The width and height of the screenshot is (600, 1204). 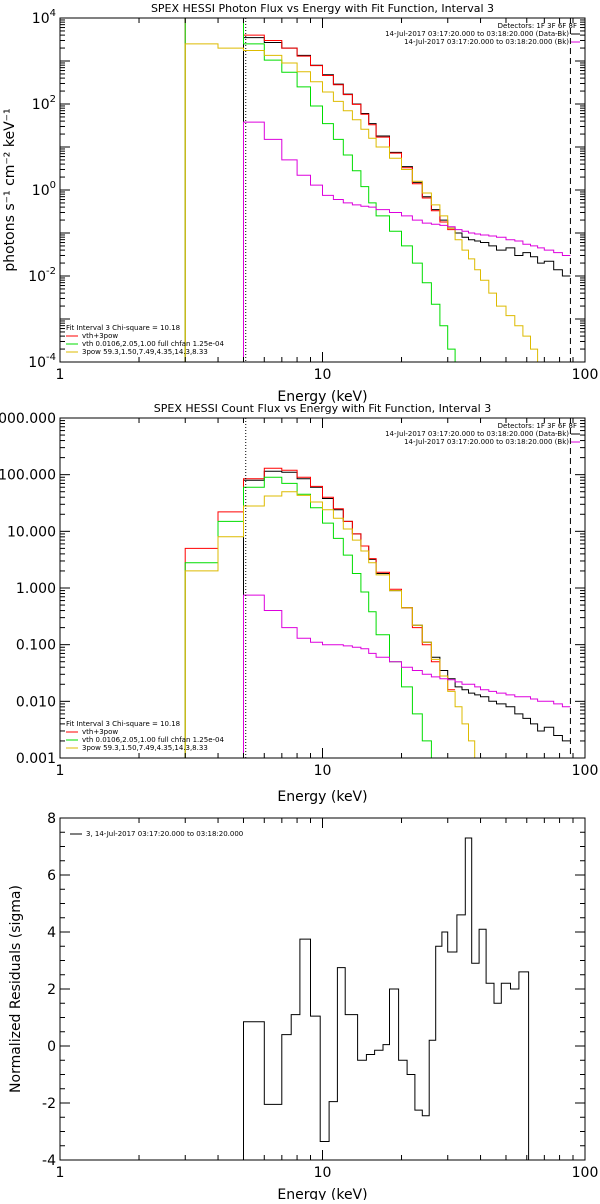 I want to click on y-tick-label: -2, so click(x=49, y=1104).